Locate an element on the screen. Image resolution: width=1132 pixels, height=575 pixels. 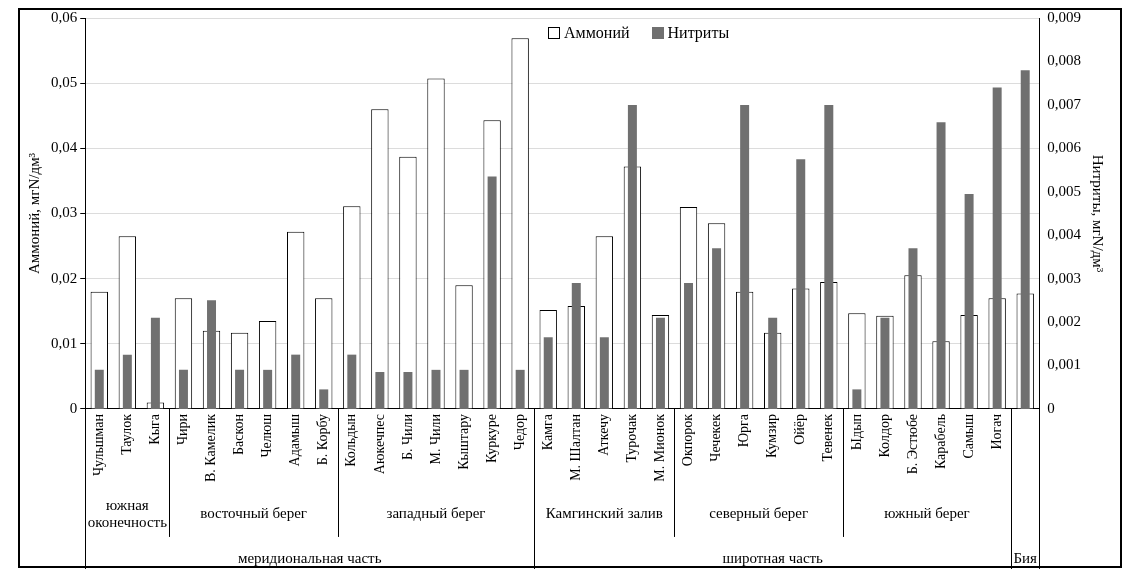
text: южная оконечность is located at coordinates (127, 513).